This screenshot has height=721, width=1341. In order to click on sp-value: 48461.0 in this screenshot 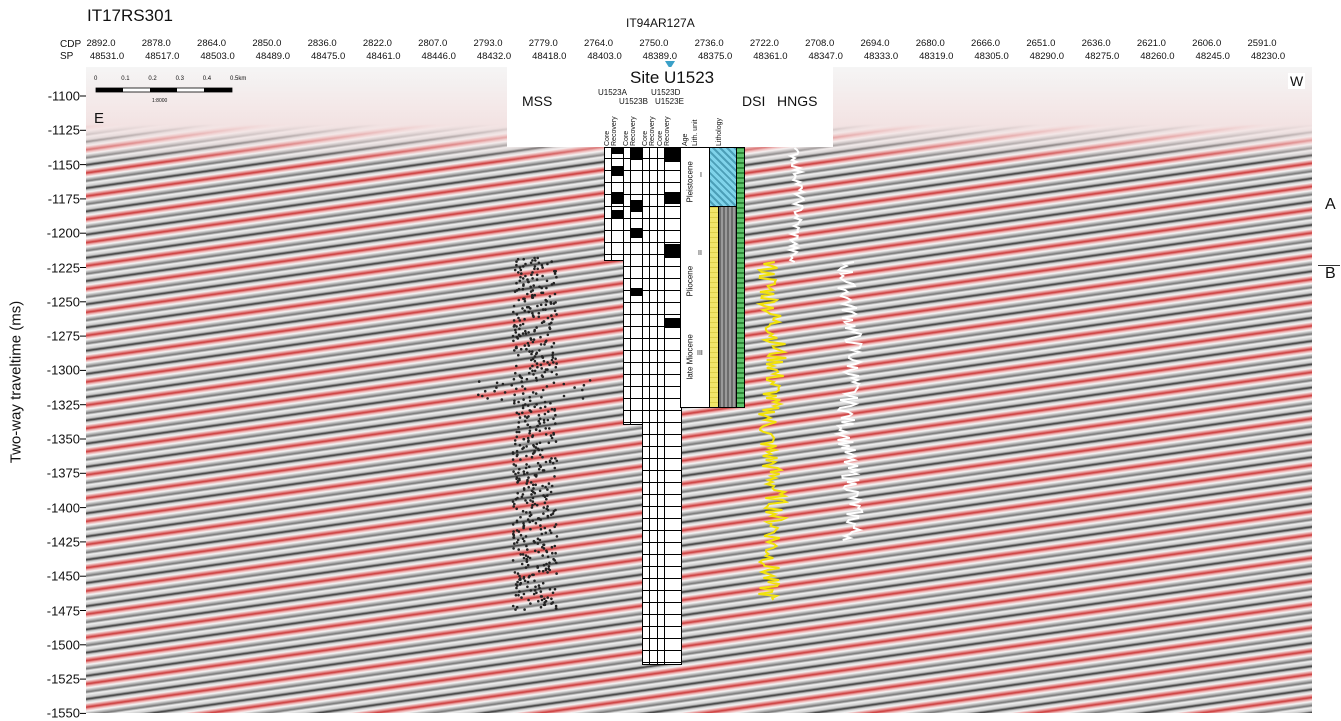, I will do `click(383, 56)`.